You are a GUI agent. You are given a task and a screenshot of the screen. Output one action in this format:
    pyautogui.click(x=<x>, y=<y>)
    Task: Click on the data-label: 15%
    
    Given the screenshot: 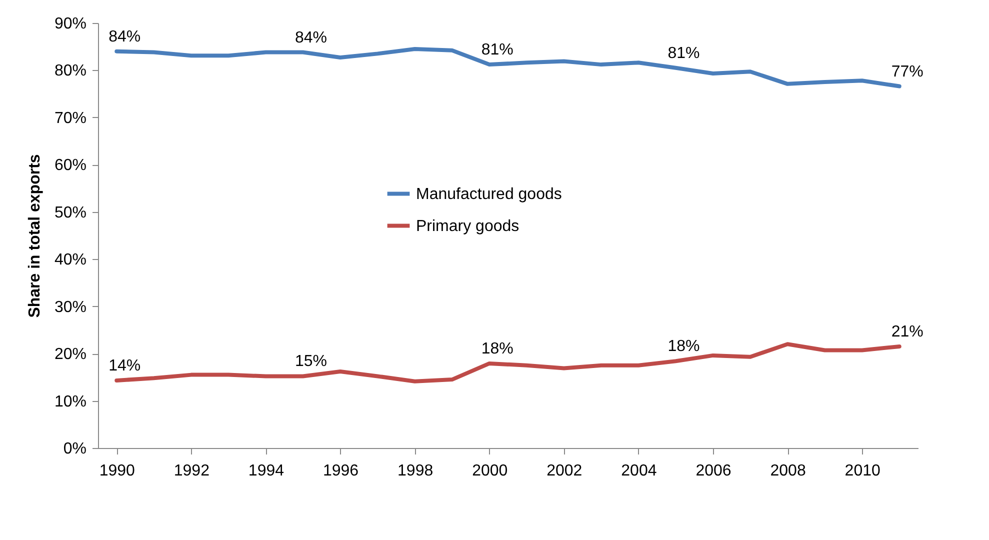 What is the action you would take?
    pyautogui.click(x=311, y=361)
    